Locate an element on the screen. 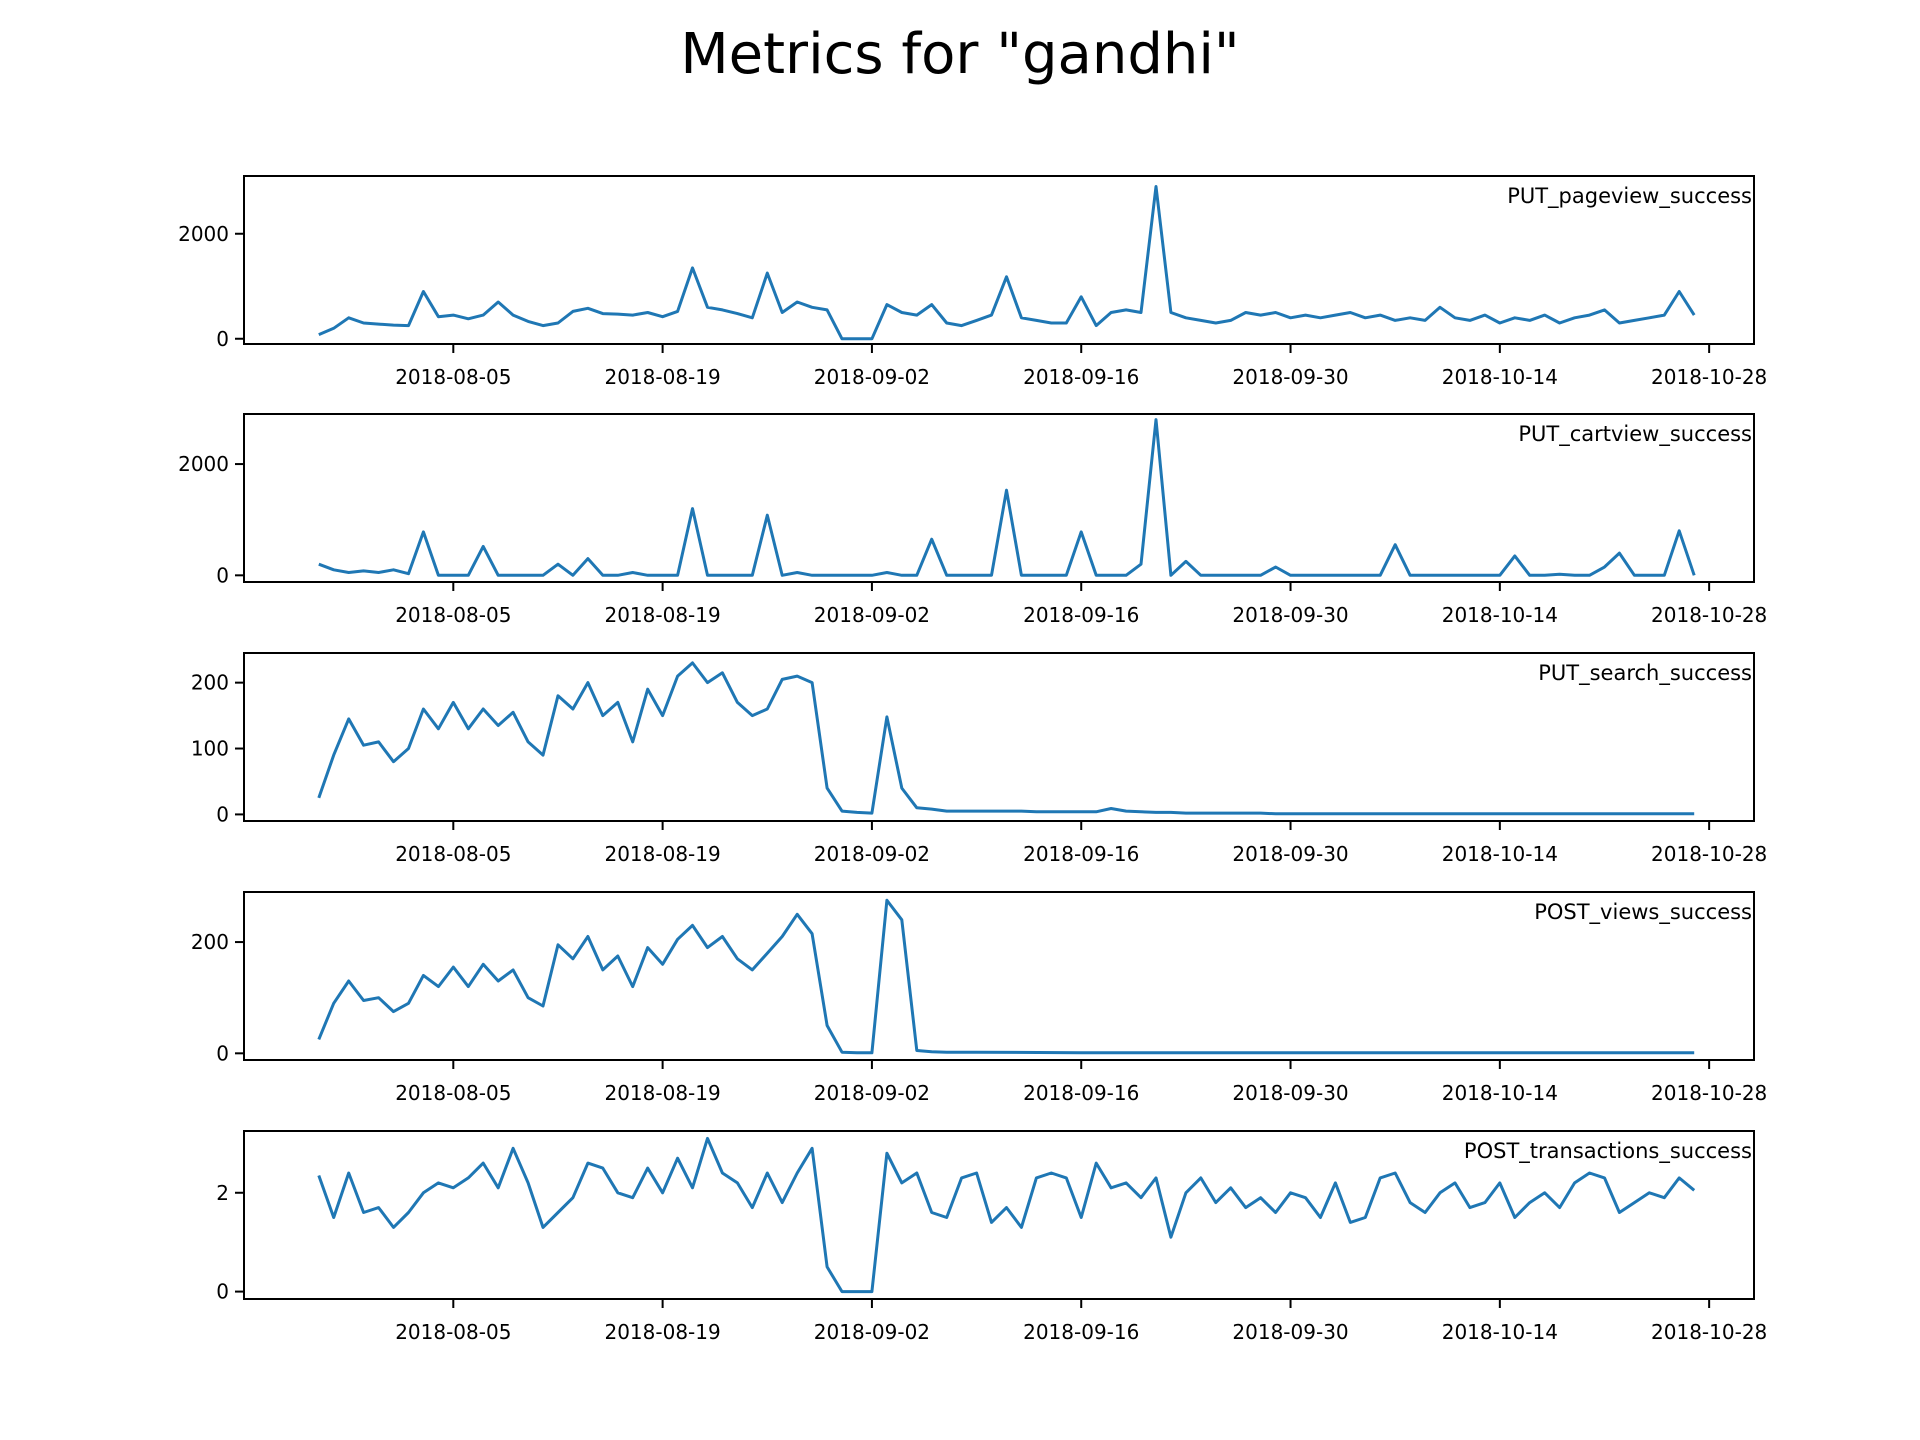 The image size is (1920, 1440). subplot-title: PUT_pageview_success is located at coordinates (1629, 196).